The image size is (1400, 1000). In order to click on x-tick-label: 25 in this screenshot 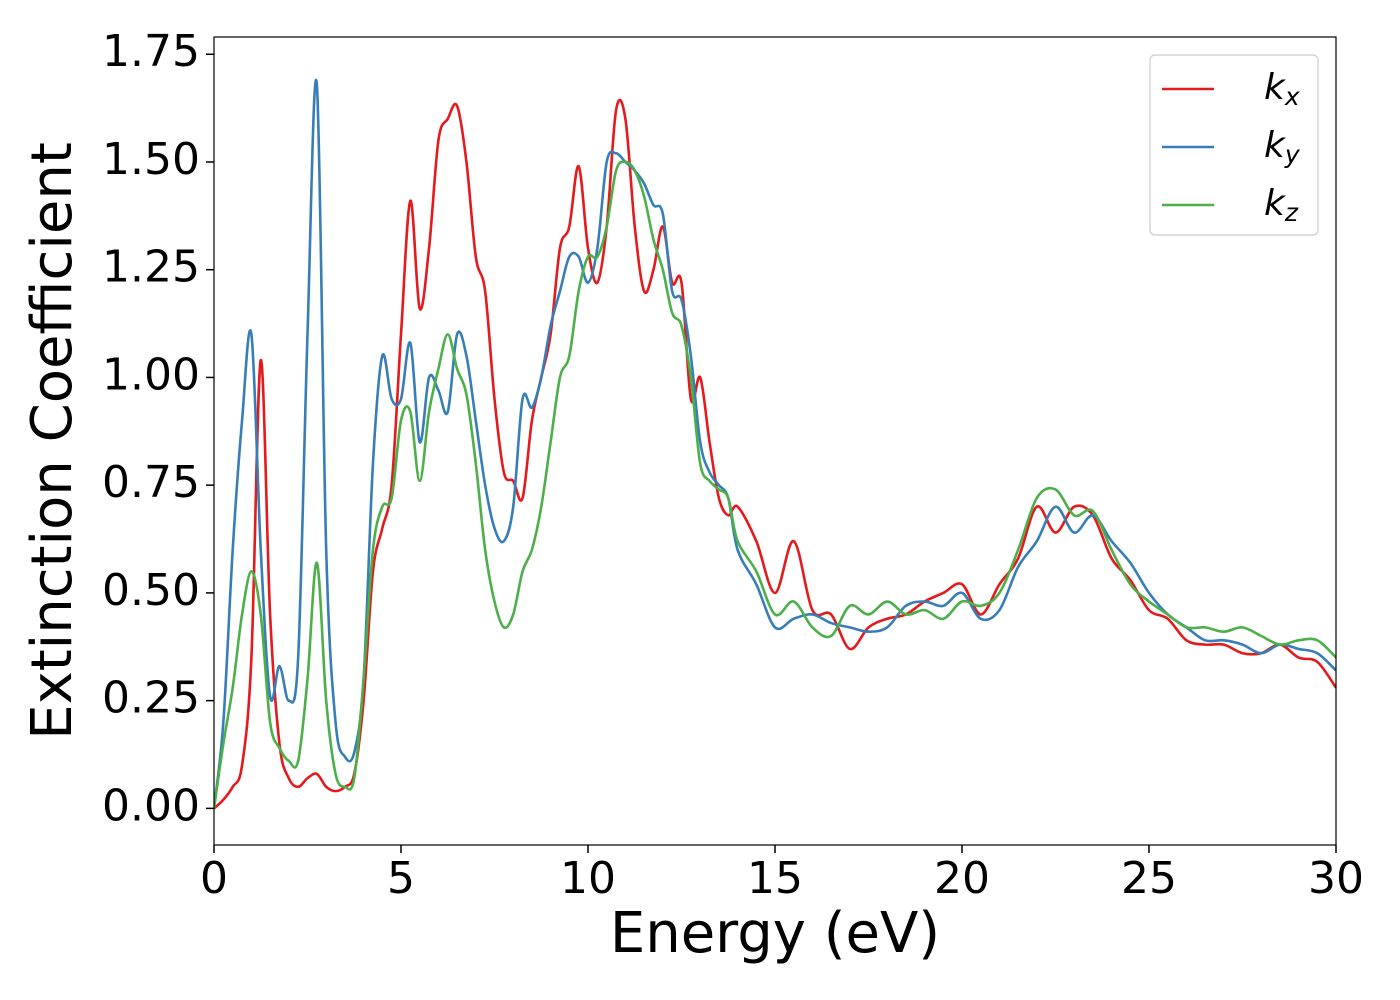, I will do `click(1149, 878)`.